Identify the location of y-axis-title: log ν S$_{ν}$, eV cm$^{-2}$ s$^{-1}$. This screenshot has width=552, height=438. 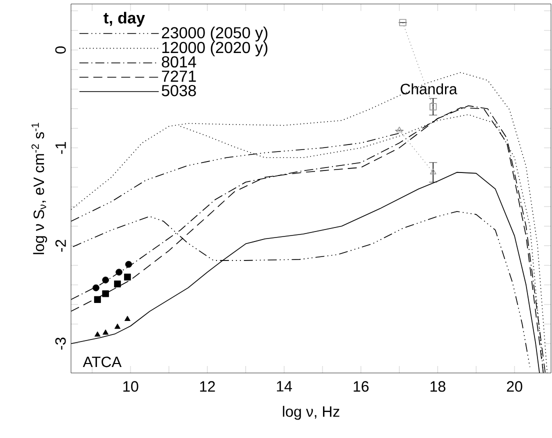
(39, 188).